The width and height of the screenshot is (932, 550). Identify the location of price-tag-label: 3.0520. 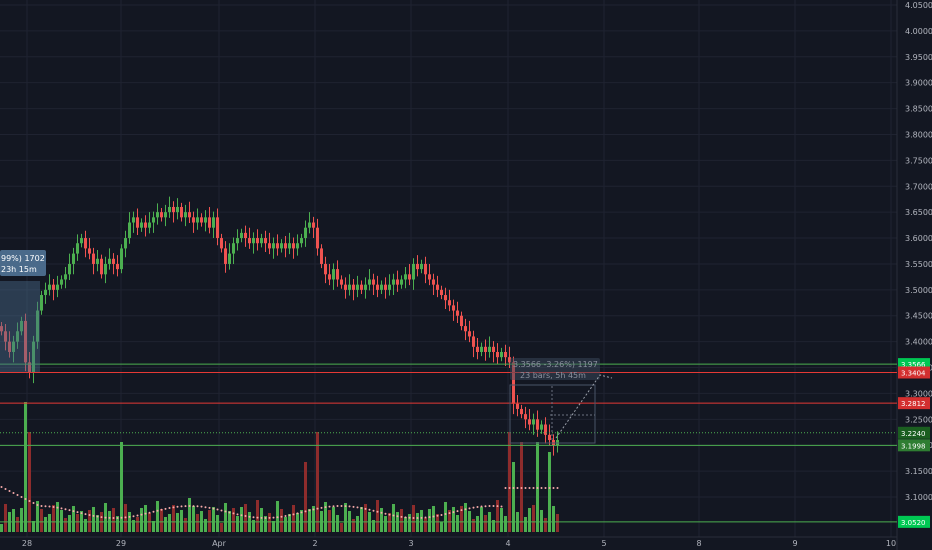
(913, 523).